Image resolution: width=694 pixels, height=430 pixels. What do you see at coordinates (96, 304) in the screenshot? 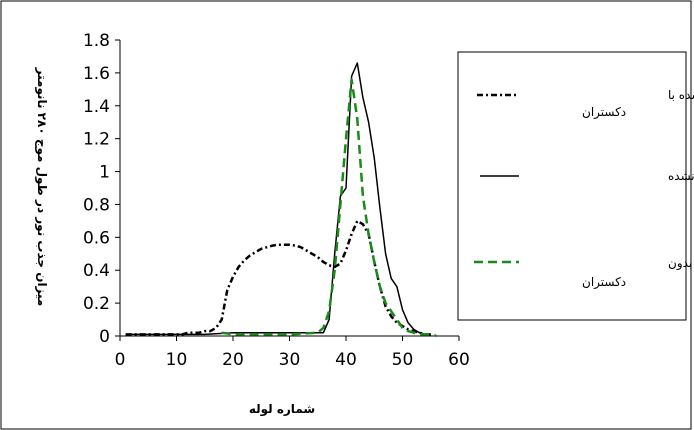
I see `y-tick-label: 0.2` at bounding box center [96, 304].